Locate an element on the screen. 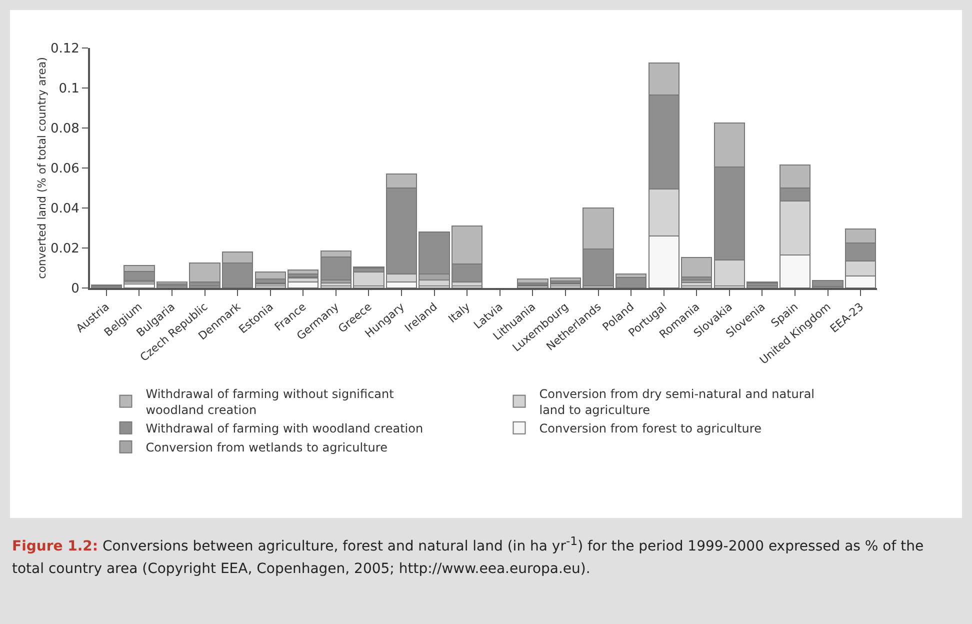 The height and width of the screenshot is (624, 972). legend-label: Conversion from dry semi-natural and natural land to agriculture is located at coordinates (677, 402).